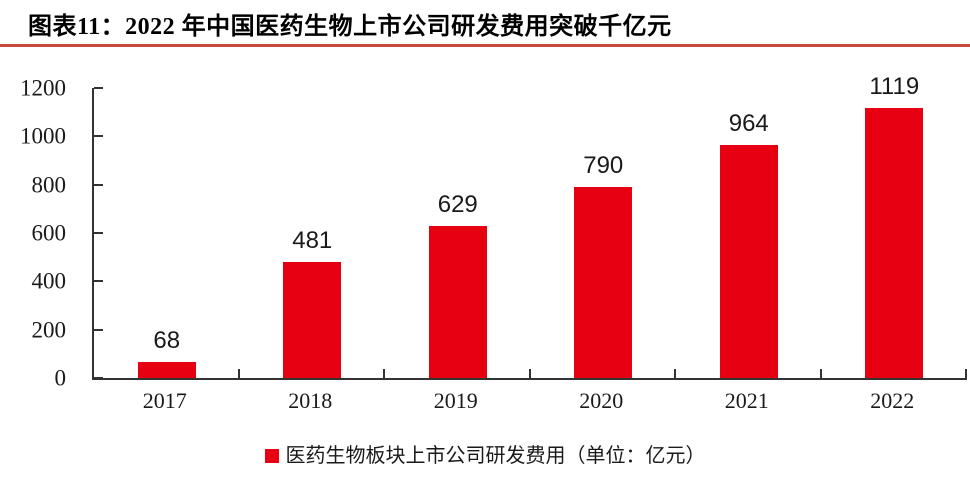 Image resolution: width=970 pixels, height=484 pixels. What do you see at coordinates (166, 369) in the screenshot?
I see `bar-2017` at bounding box center [166, 369].